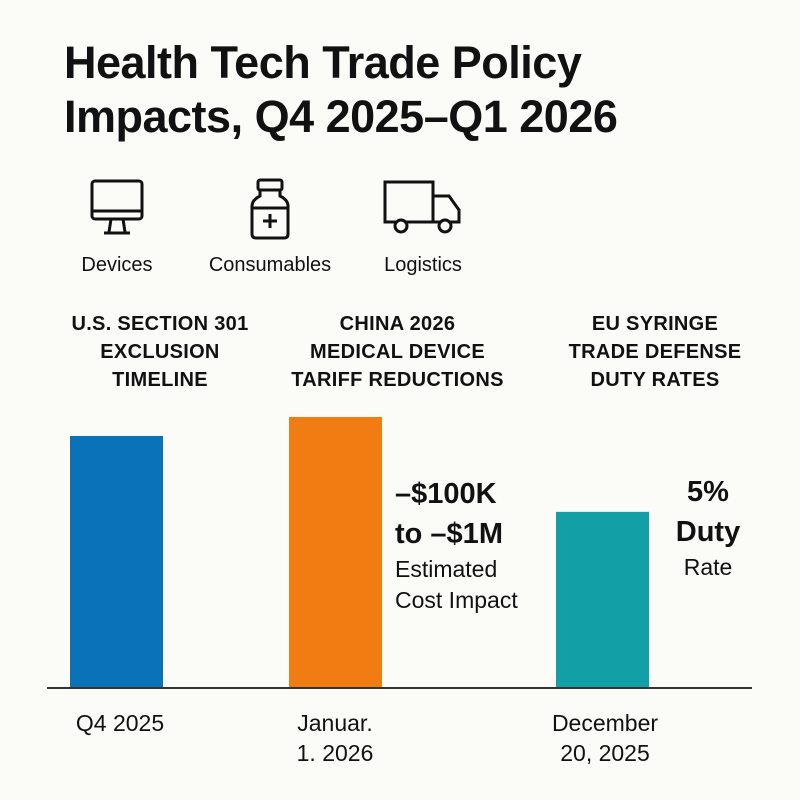 The height and width of the screenshot is (800, 800). I want to click on heading-line: TIMELINE, so click(160, 380).